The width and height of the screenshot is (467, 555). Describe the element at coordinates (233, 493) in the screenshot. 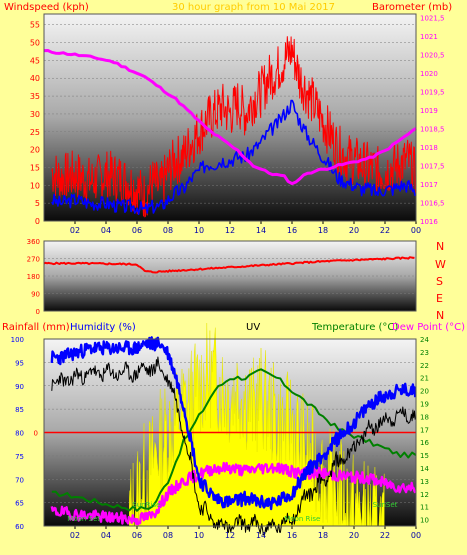

I see `dewpoint-line` at that location.